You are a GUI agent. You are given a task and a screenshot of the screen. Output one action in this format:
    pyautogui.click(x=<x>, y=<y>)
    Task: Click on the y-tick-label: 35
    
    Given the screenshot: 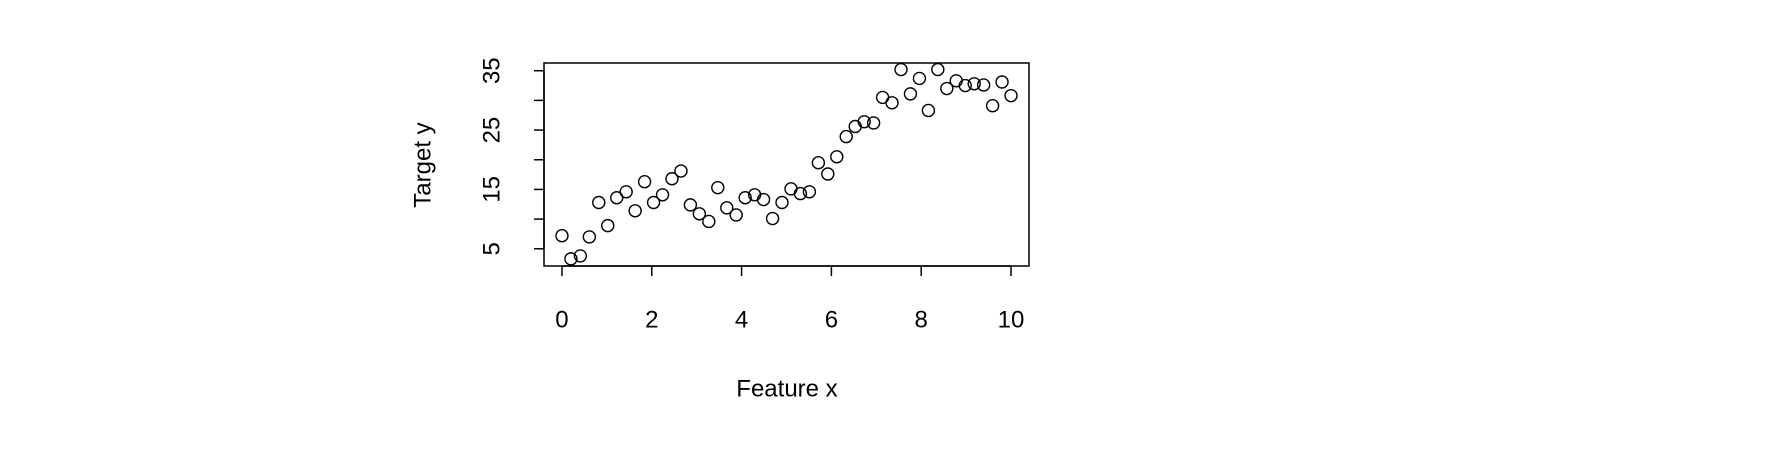 What is the action you would take?
    pyautogui.click(x=491, y=70)
    